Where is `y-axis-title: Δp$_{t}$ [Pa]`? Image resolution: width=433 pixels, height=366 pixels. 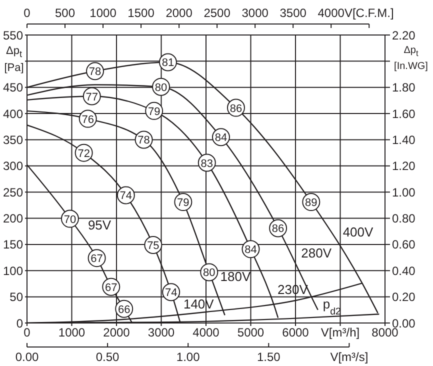
y-axis-title: Δp$_{t}$ [Pa] is located at coordinates (14, 60).